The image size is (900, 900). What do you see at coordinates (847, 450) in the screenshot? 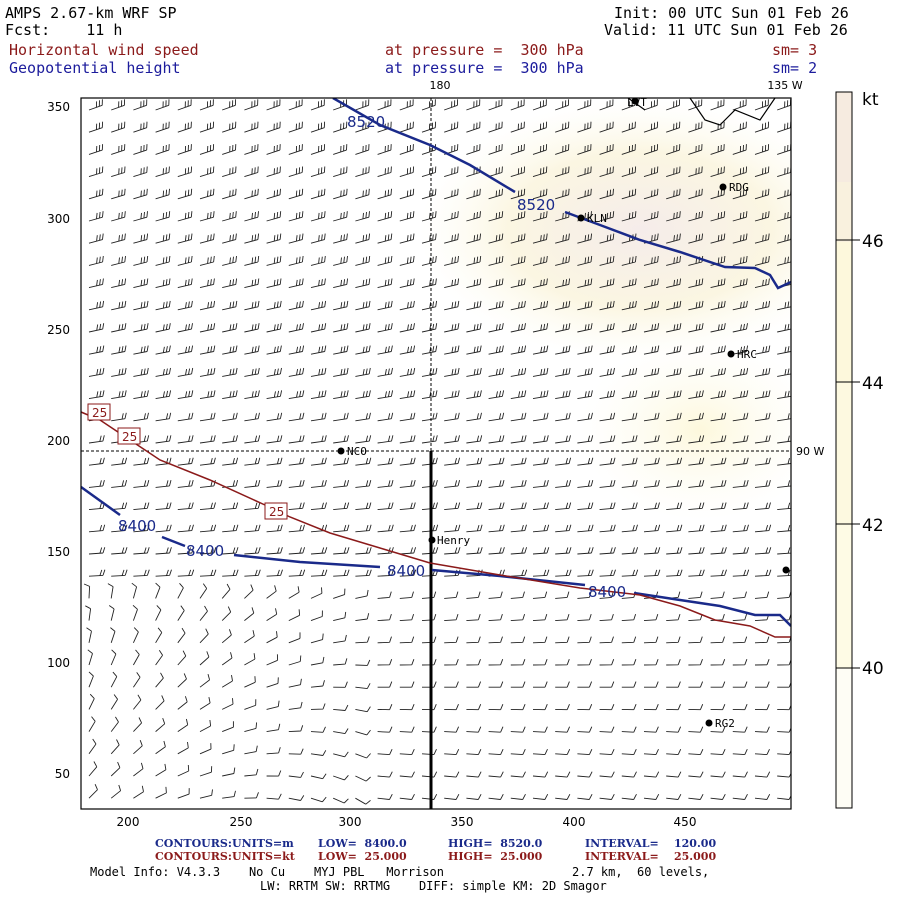
I see `colorbar` at bounding box center [847, 450].